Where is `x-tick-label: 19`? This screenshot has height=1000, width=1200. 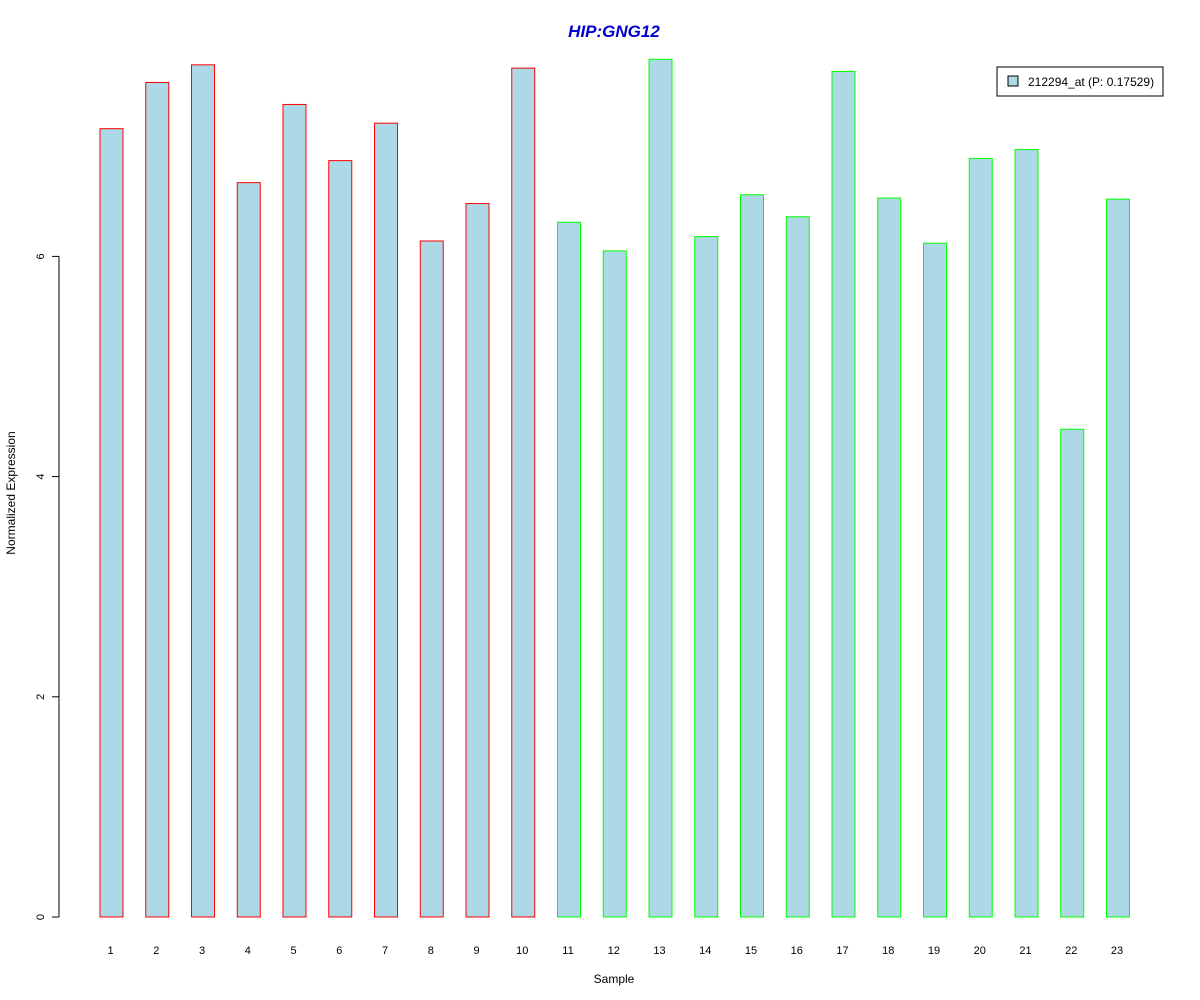 x-tick-label: 19 is located at coordinates (934, 951).